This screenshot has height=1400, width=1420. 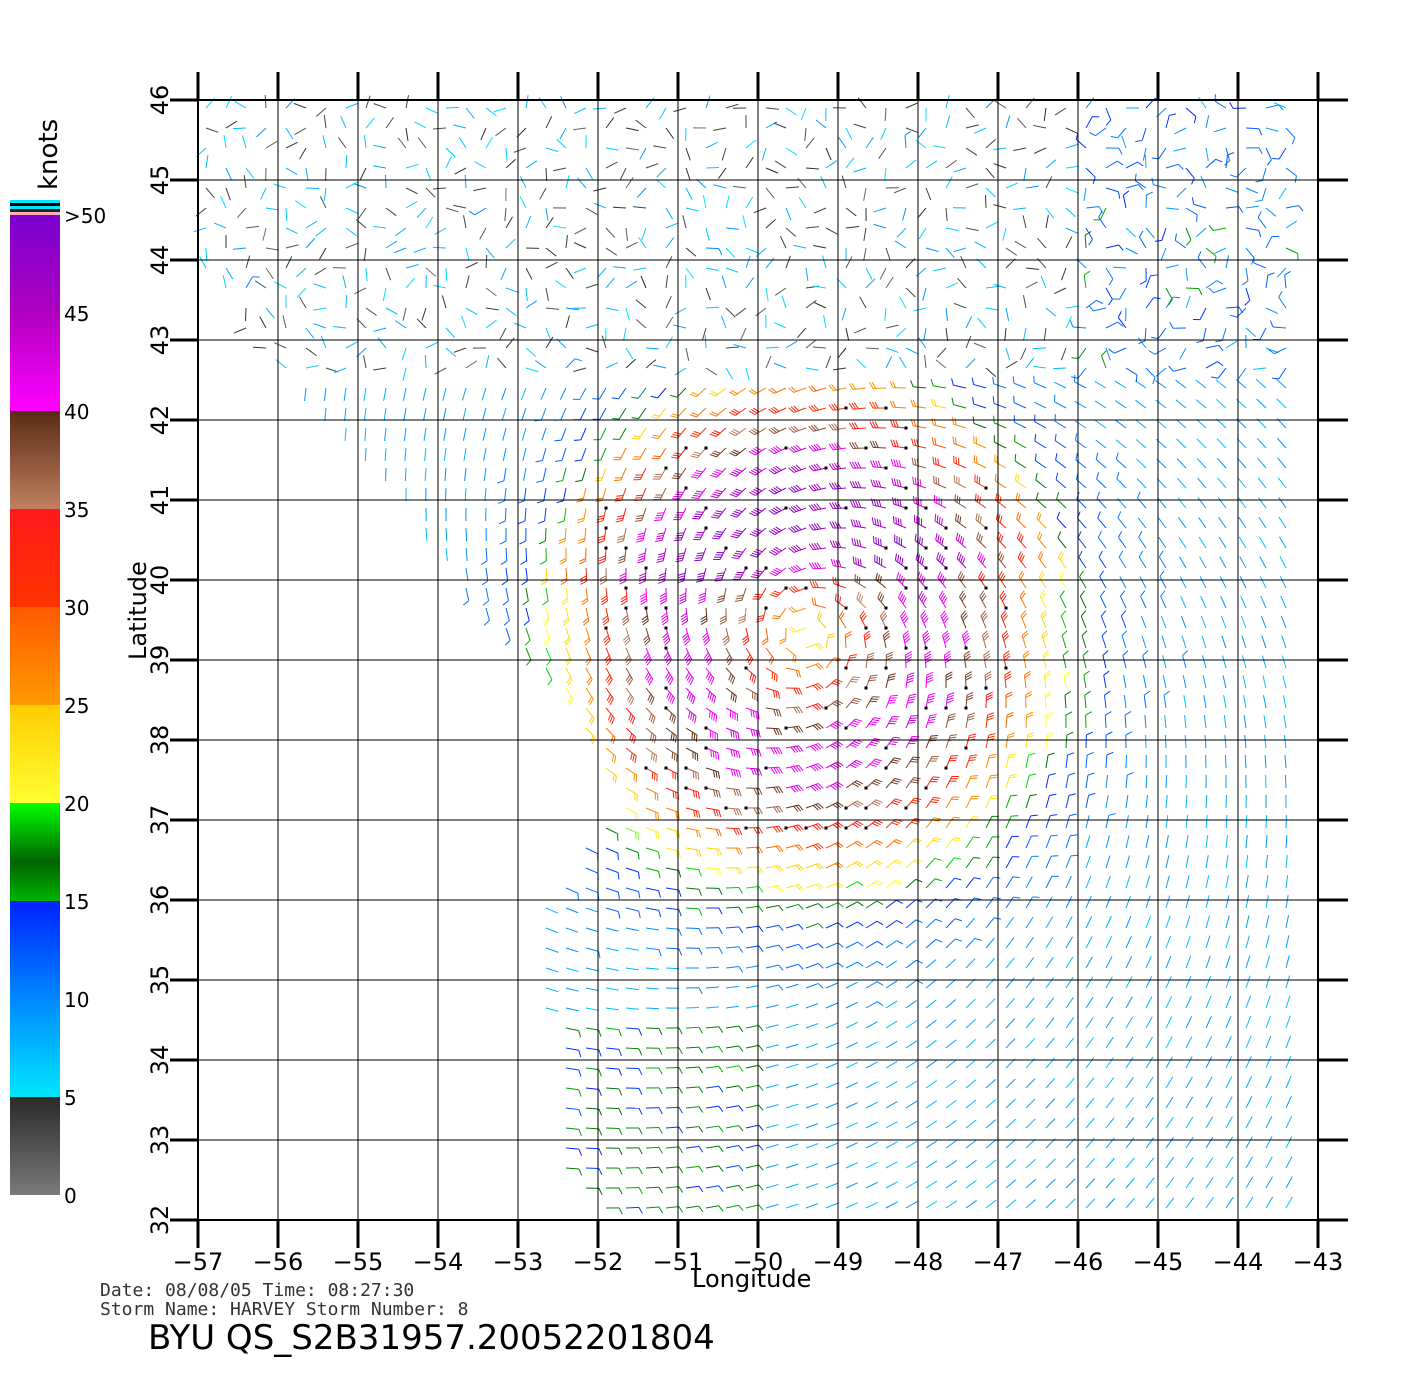 What do you see at coordinates (76, 510) in the screenshot?
I see `colorbar-label: 35` at bounding box center [76, 510].